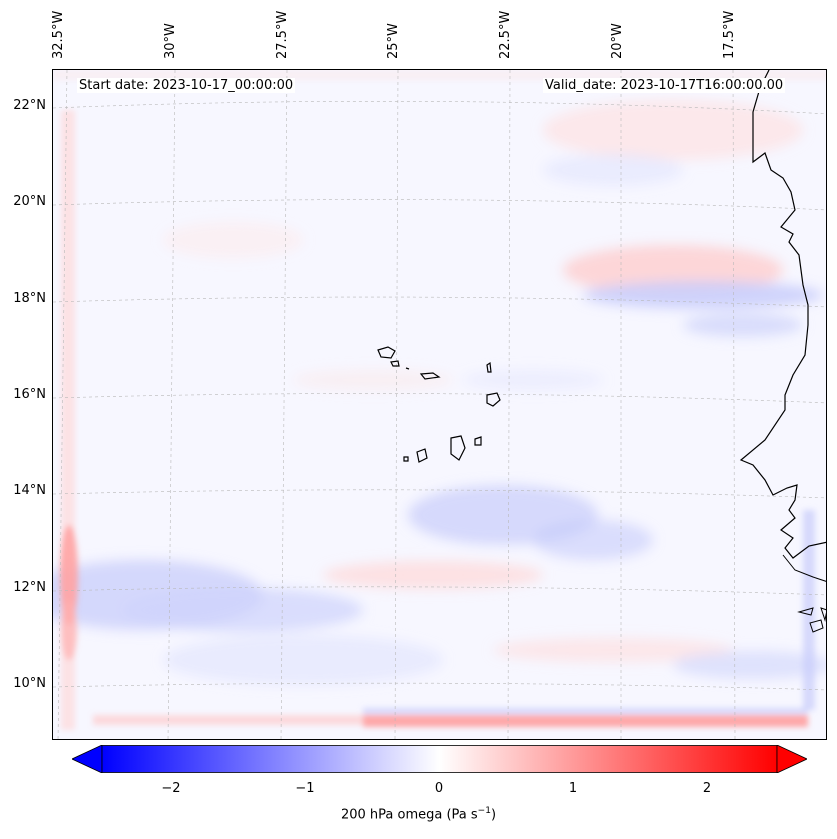 This screenshot has width=837, height=839. What do you see at coordinates (493, 815) in the screenshot?
I see `colorbar-label-end: )` at bounding box center [493, 815].